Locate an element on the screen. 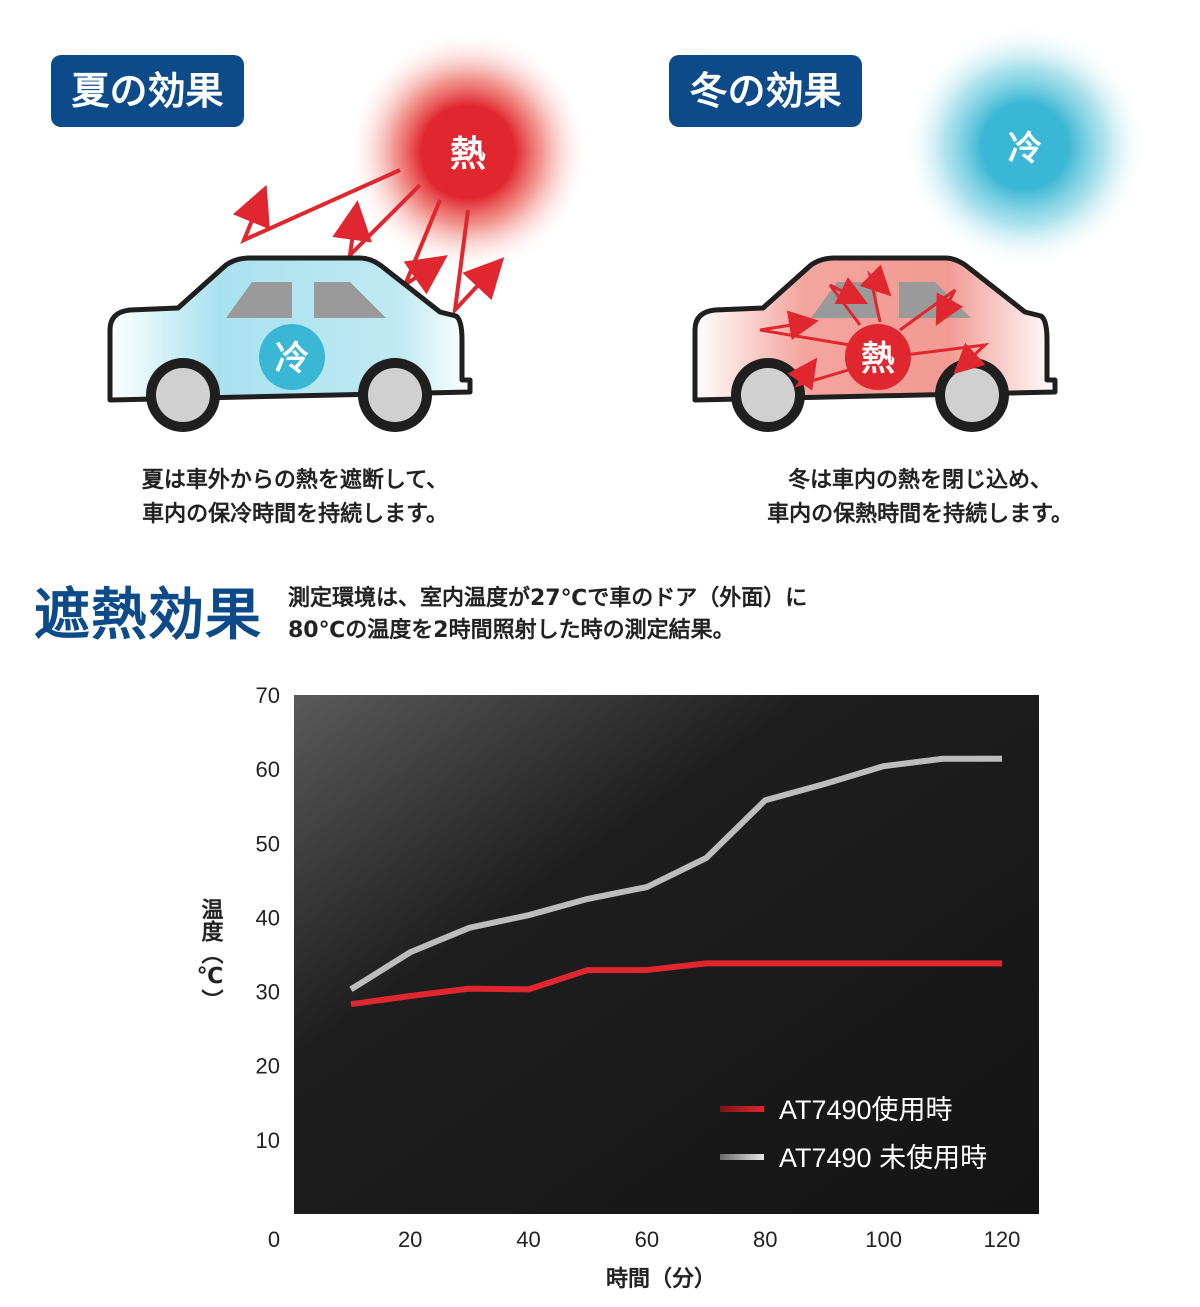 The height and width of the screenshot is (1307, 1200). summer-cold-label: 冷 is located at coordinates (292, 359).